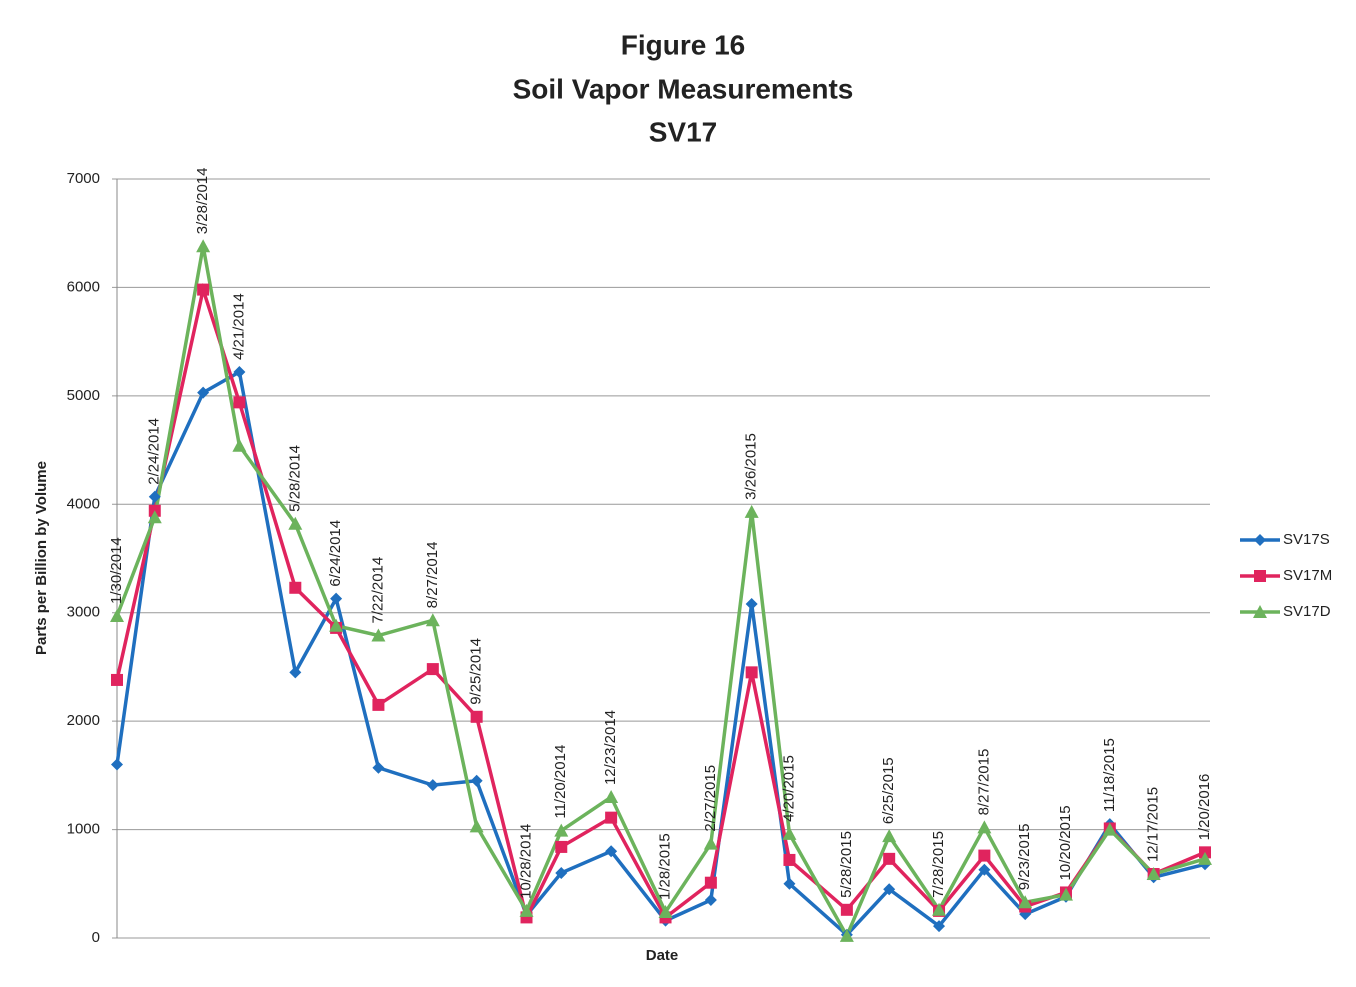 The width and height of the screenshot is (1356, 987). I want to click on data-label: 7/22/2014, so click(377, 590).